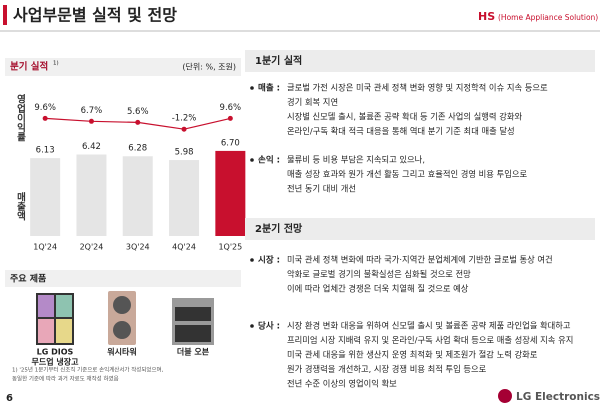 The width and height of the screenshot is (600, 406). What do you see at coordinates (56, 362) in the screenshot?
I see `product-name: 무드업 냉장고` at bounding box center [56, 362].